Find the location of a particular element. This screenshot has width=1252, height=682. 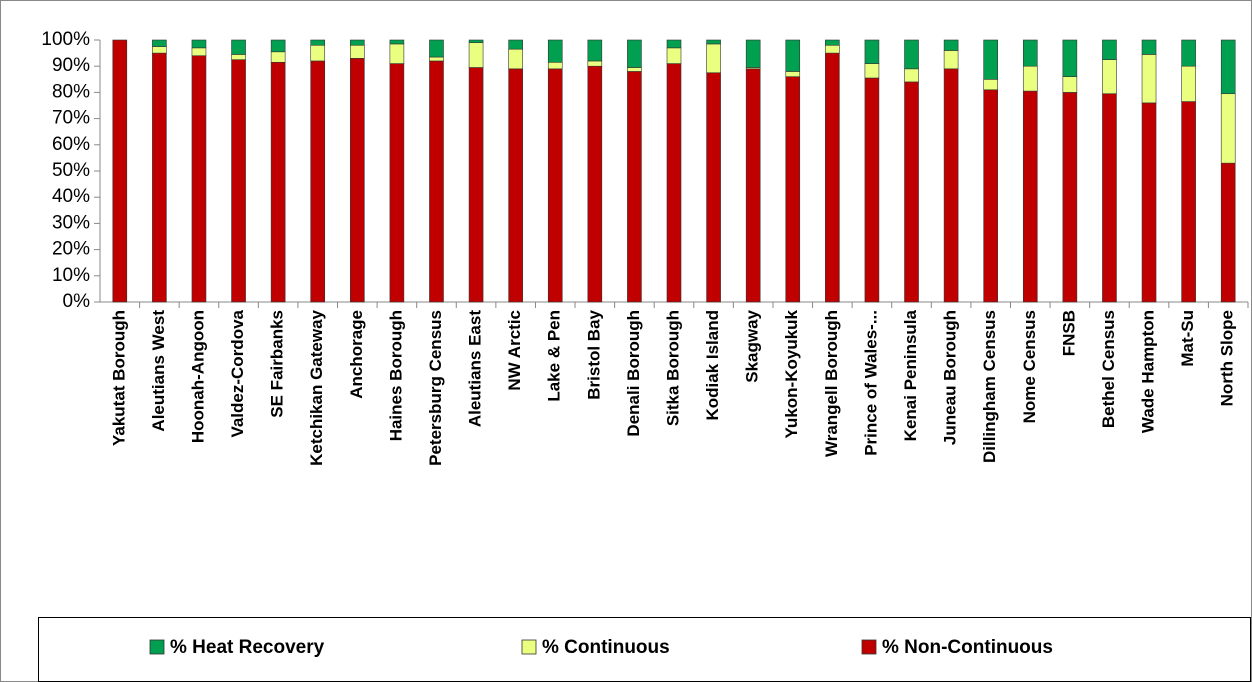

x-tick-label: Hoonah-Angoon is located at coordinates (197, 376).